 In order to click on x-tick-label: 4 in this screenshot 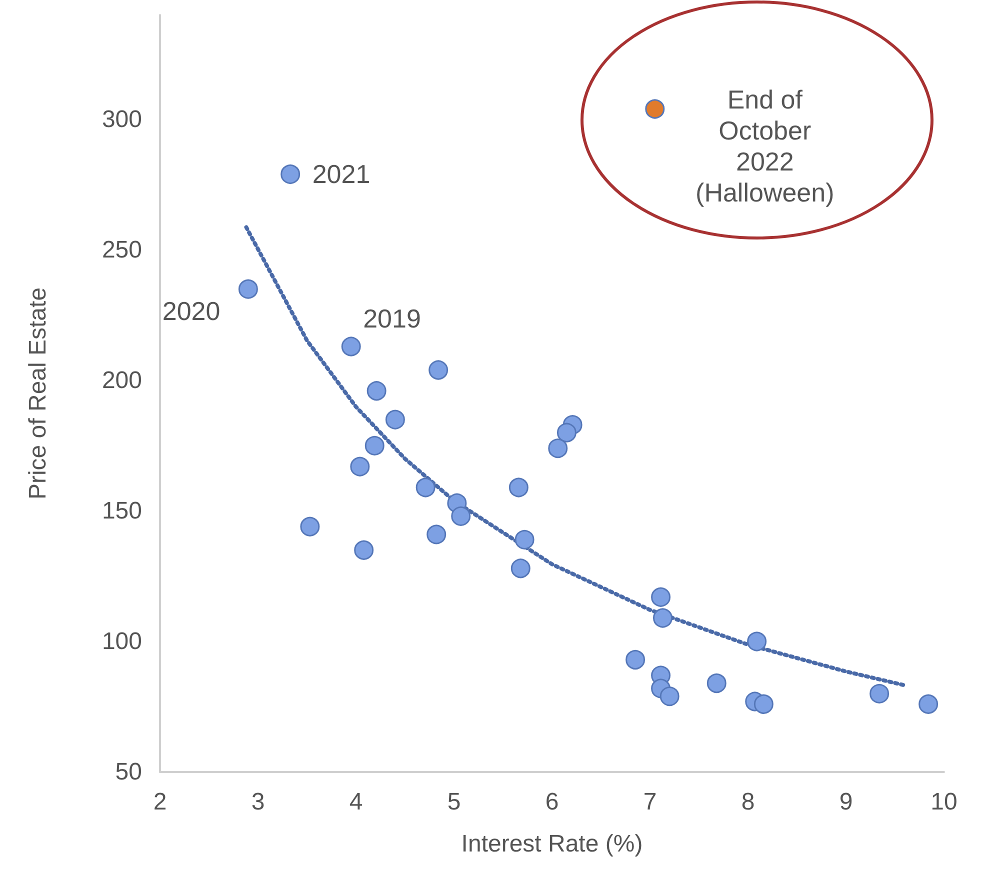, I will do `click(356, 802)`.